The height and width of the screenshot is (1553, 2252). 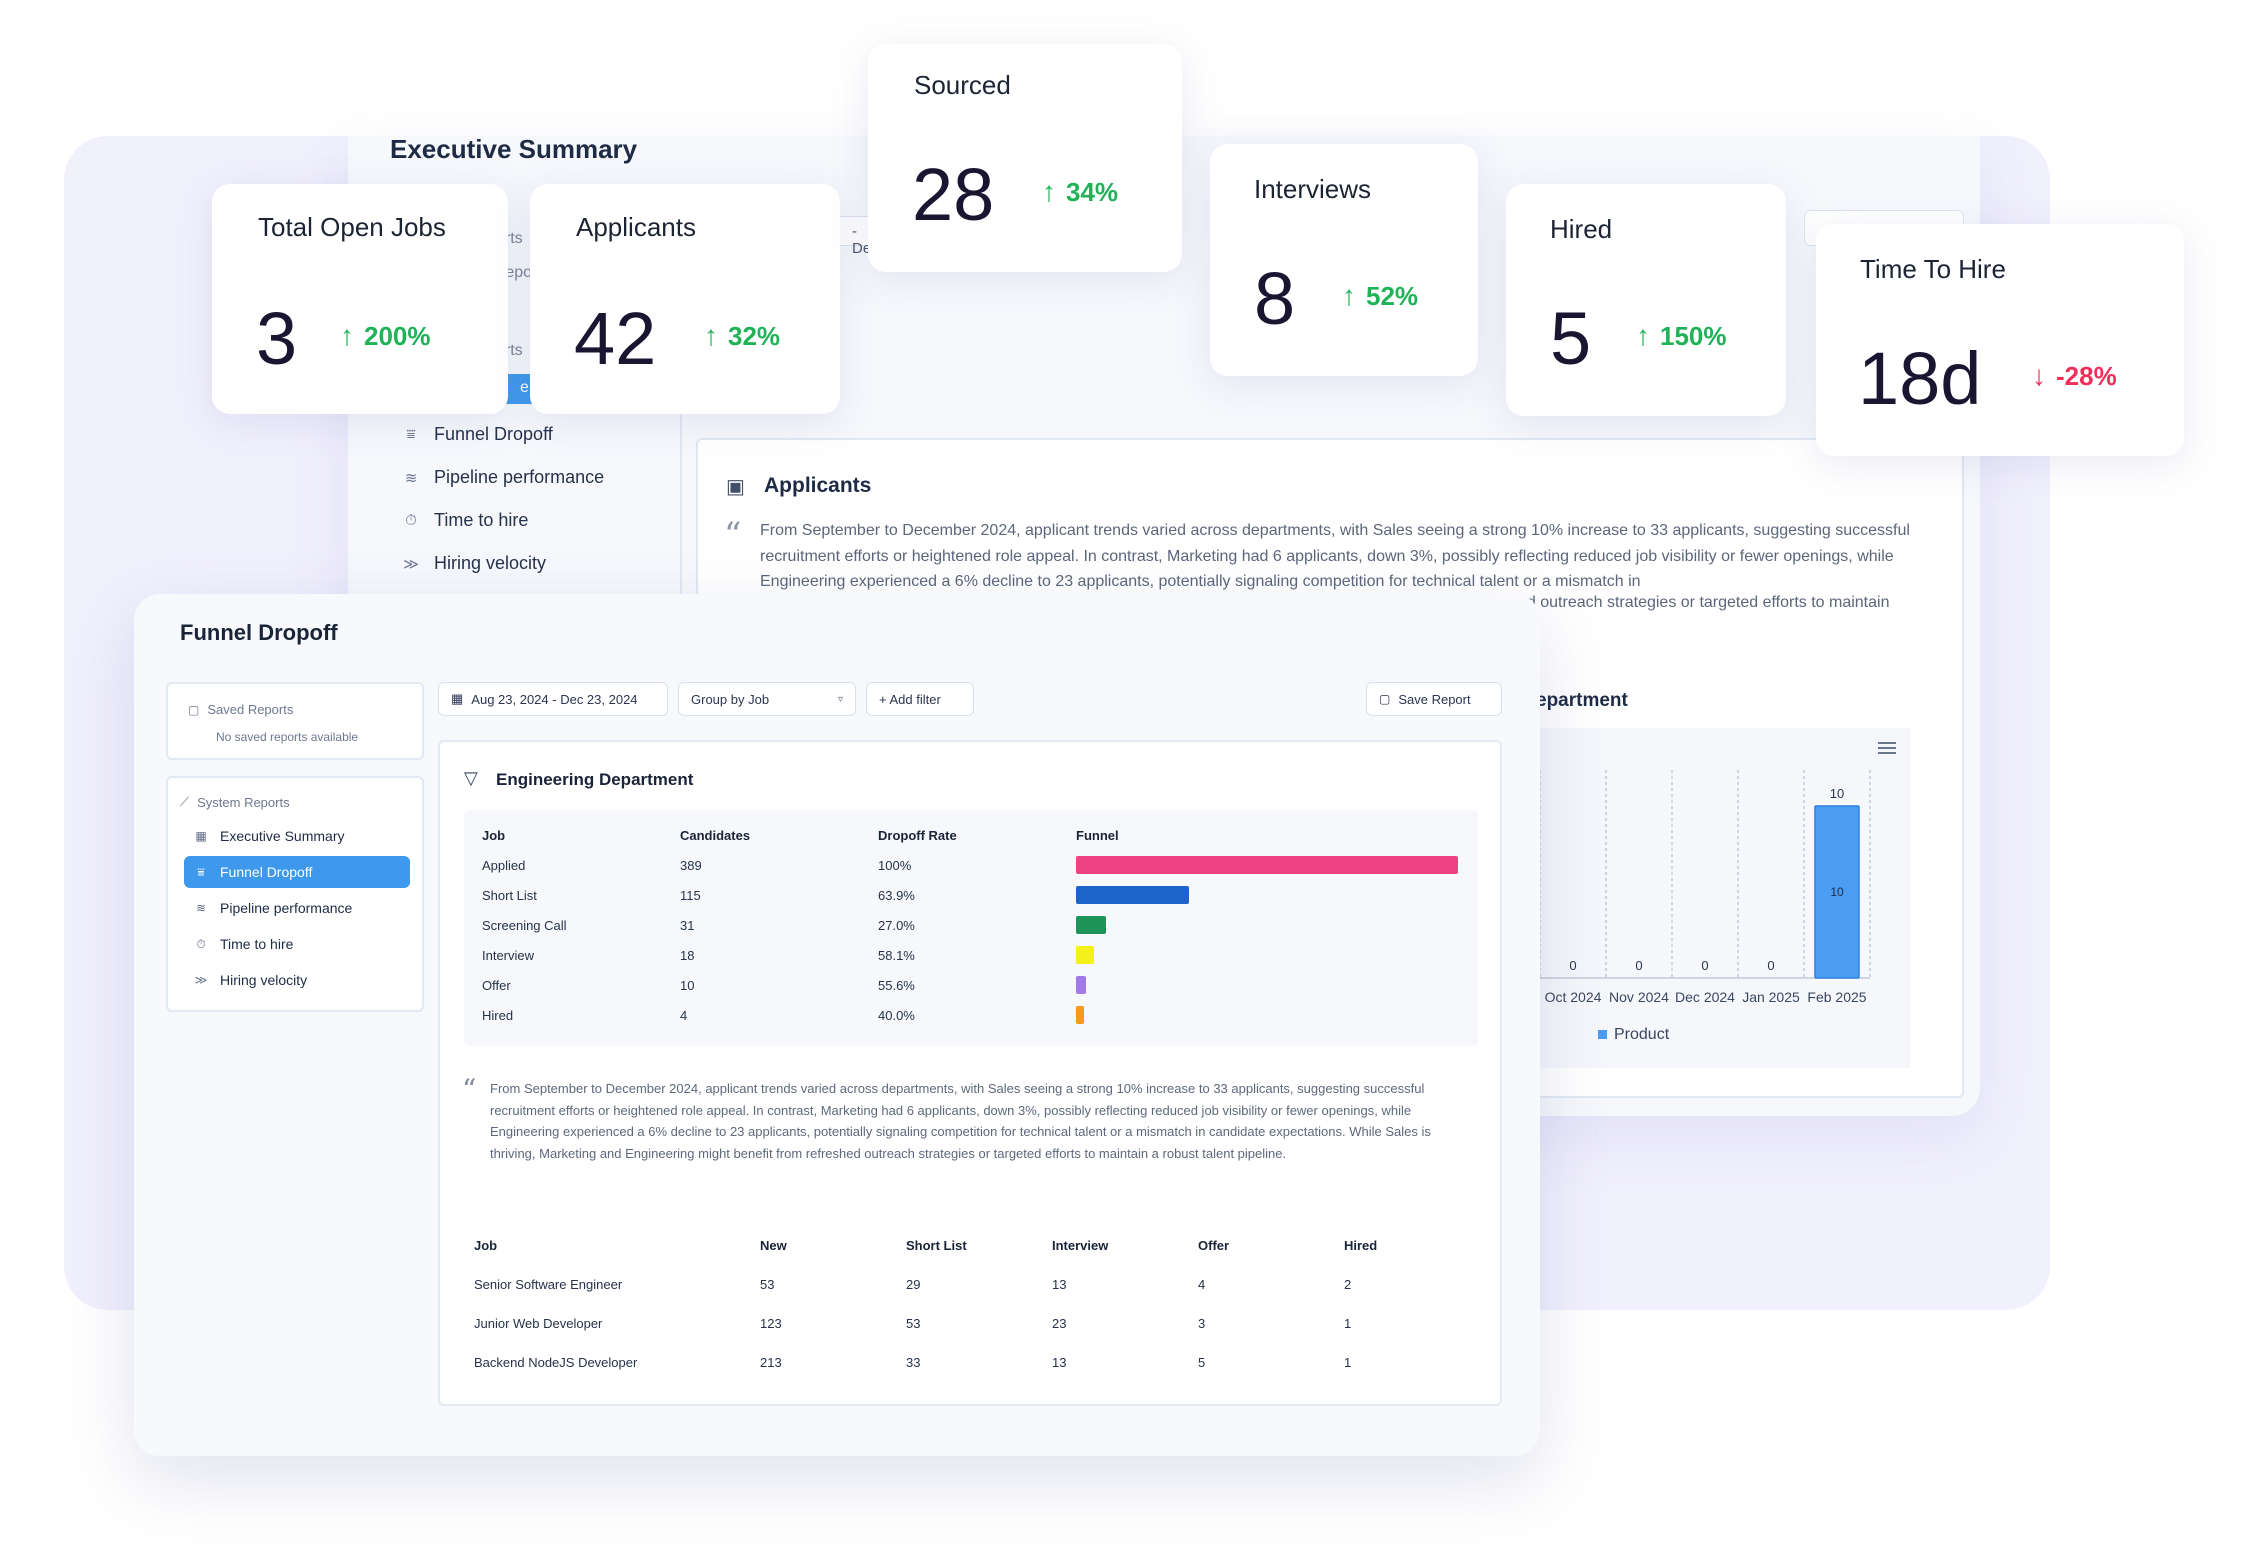 What do you see at coordinates (767, 699) in the screenshot?
I see `group-by-select: Group by Job ▿` at bounding box center [767, 699].